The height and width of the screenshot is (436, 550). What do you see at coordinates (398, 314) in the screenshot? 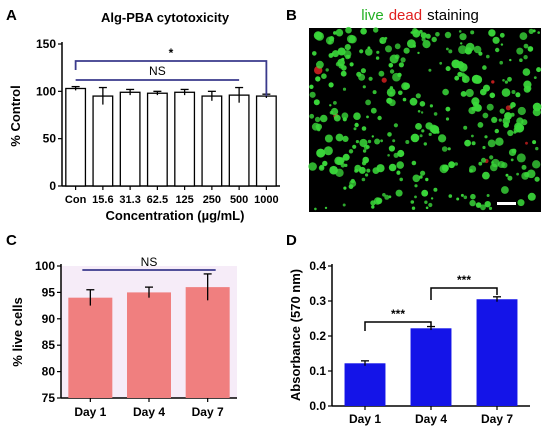
I see `significance-label: ***` at bounding box center [398, 314].